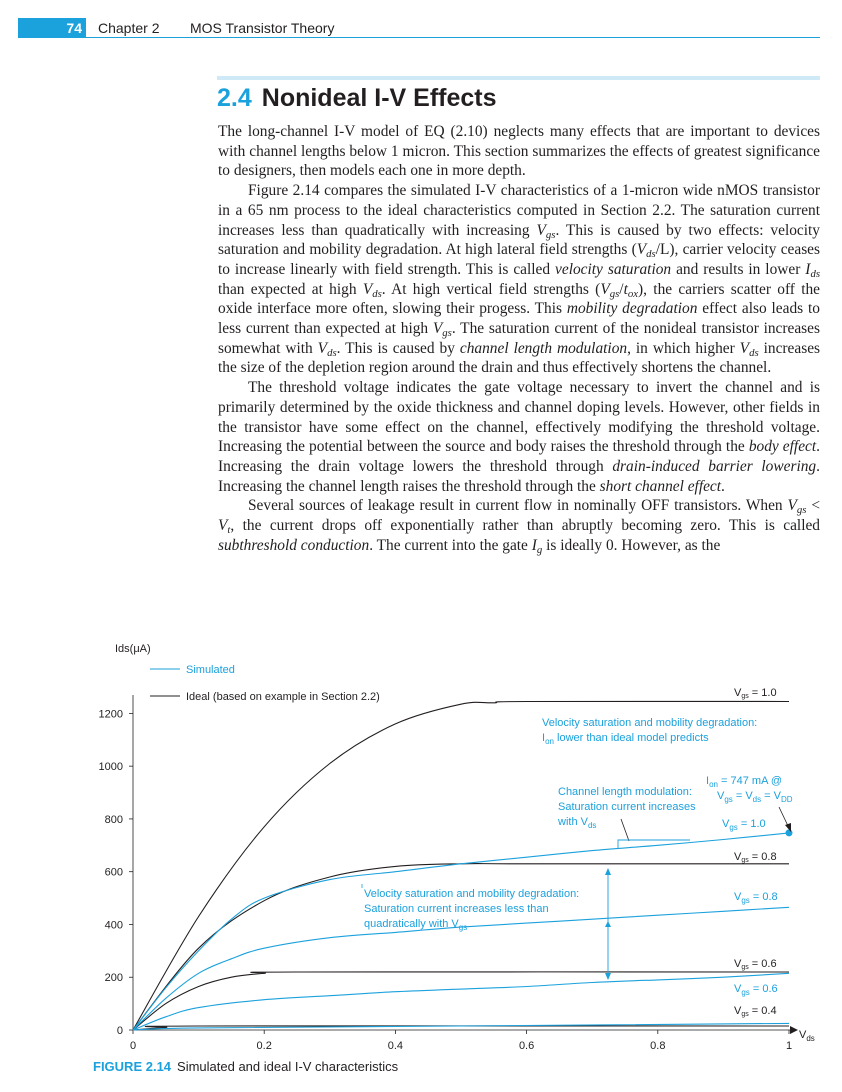 This screenshot has height=1092, width=842. Describe the element at coordinates (657, 1046) in the screenshot. I see `x-tick-label: 0.8` at that location.